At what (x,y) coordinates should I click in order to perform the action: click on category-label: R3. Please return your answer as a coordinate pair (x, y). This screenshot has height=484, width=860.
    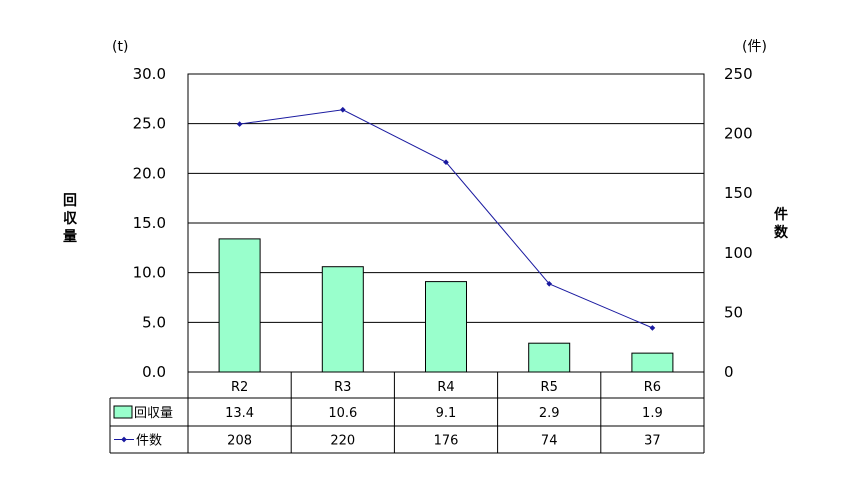
    Looking at the image, I should click on (342, 387).